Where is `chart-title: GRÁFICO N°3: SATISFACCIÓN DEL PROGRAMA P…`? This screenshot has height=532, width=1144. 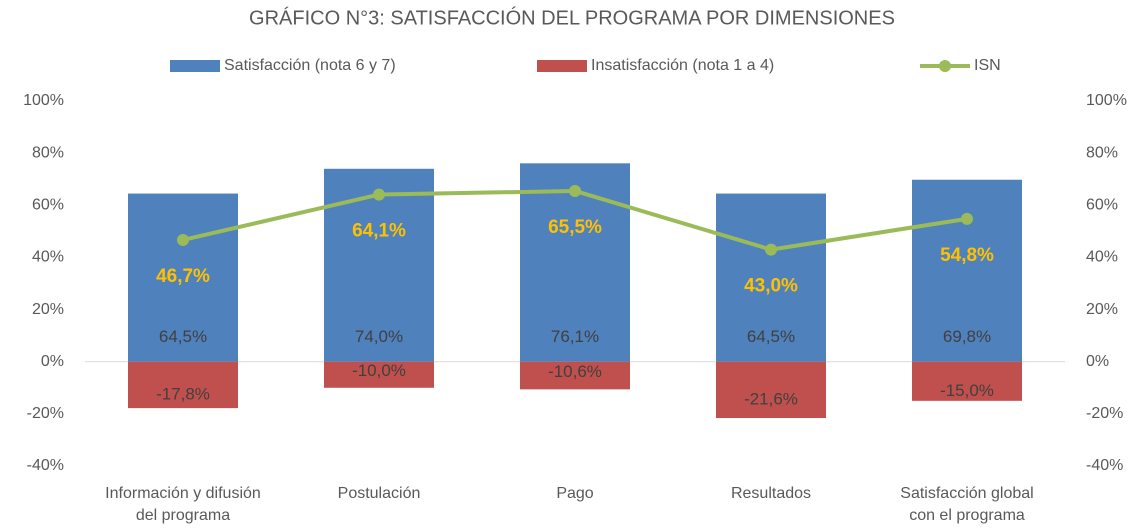 chart-title: GRÁFICO N°3: SATISFACCIÓN DEL PROGRAMA P… is located at coordinates (572, 17).